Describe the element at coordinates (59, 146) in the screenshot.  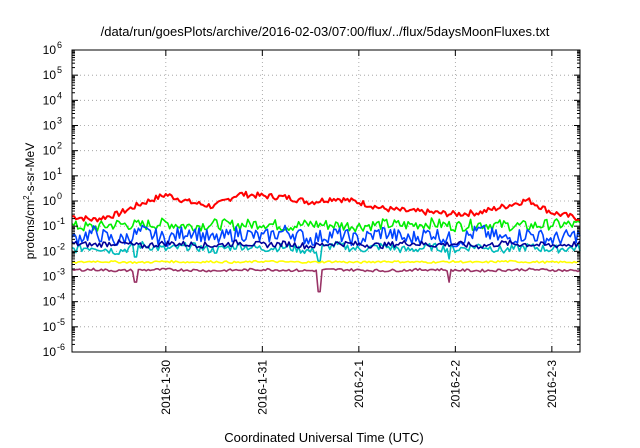
I see `y-tick-exponent: 2` at that location.